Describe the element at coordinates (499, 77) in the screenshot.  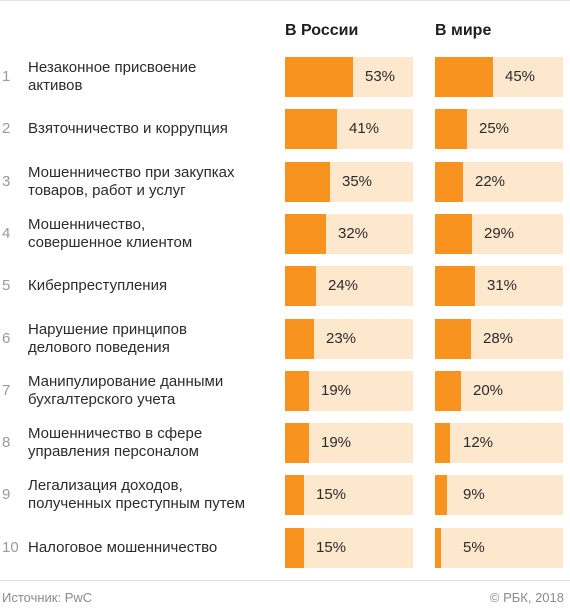
I see `bar-track-world: 45%` at that location.